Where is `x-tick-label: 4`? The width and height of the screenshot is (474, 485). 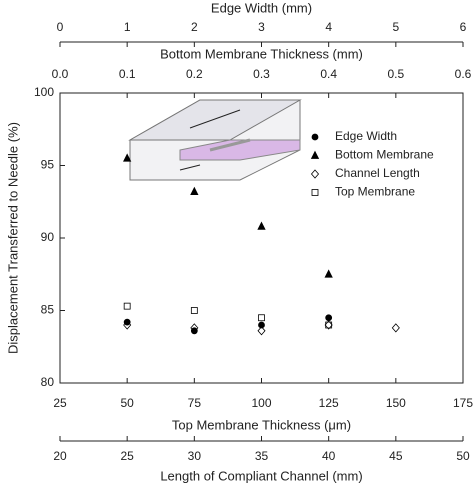
x-tick-label: 4 is located at coordinates (328, 27).